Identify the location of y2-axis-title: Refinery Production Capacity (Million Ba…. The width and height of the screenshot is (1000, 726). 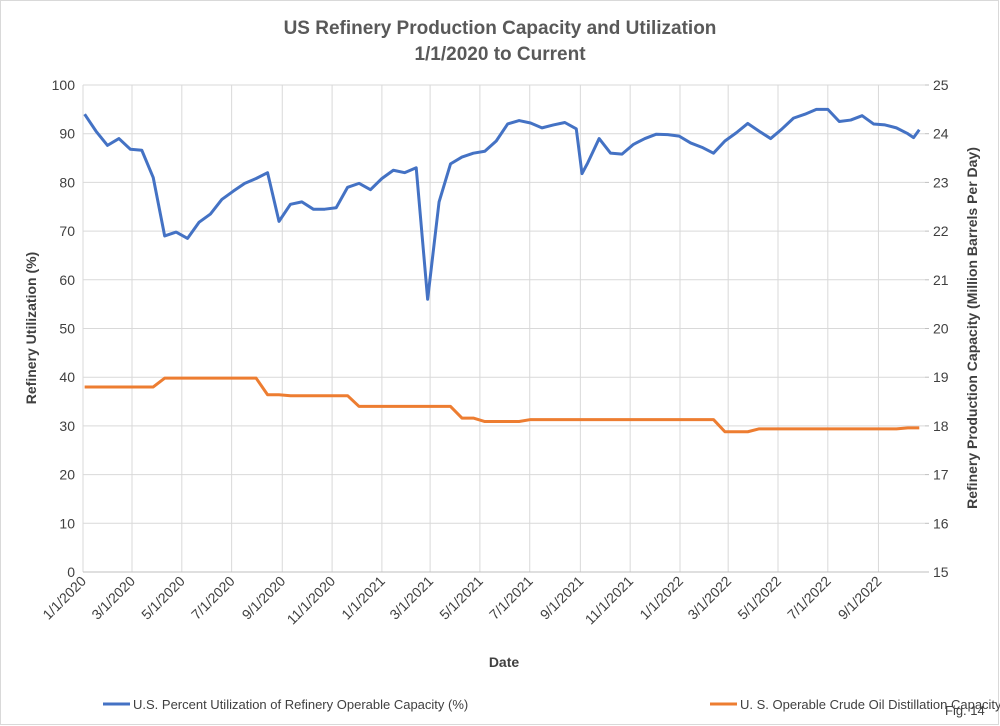
(972, 328).